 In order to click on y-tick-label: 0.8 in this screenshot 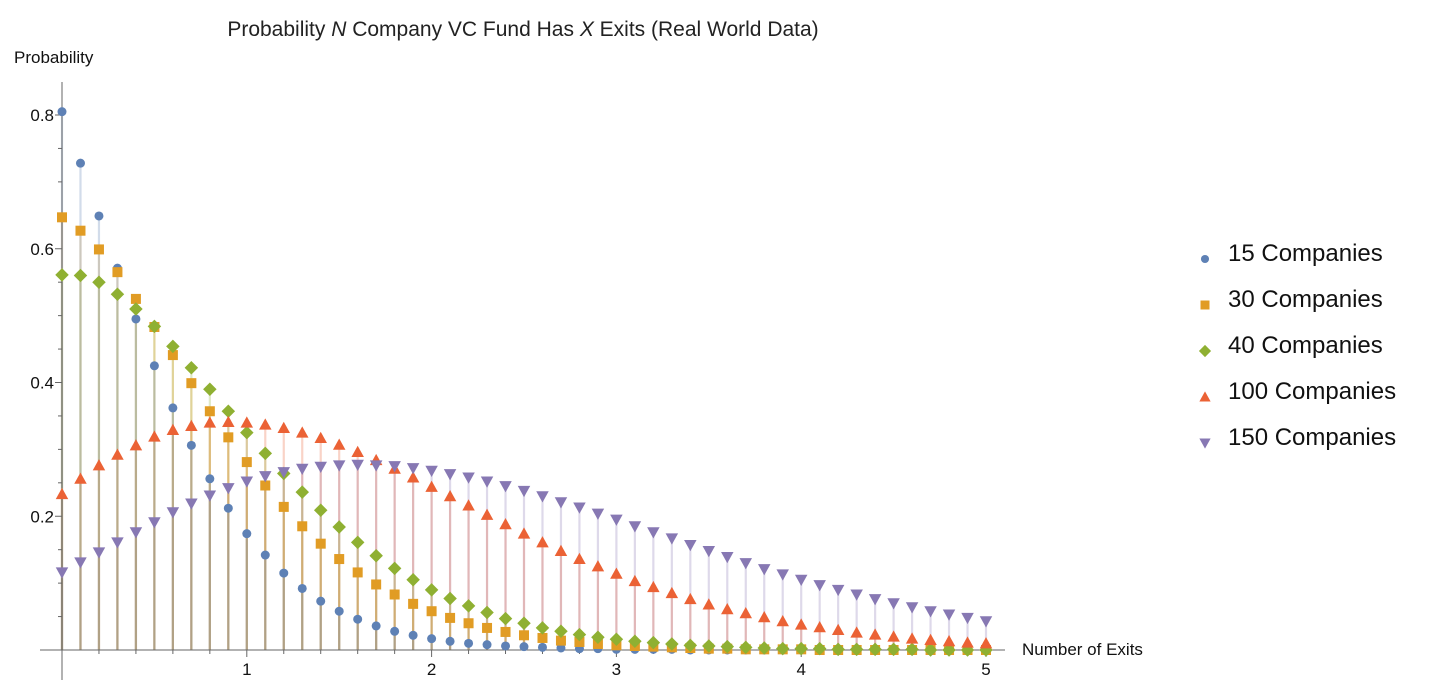, I will do `click(42, 115)`.